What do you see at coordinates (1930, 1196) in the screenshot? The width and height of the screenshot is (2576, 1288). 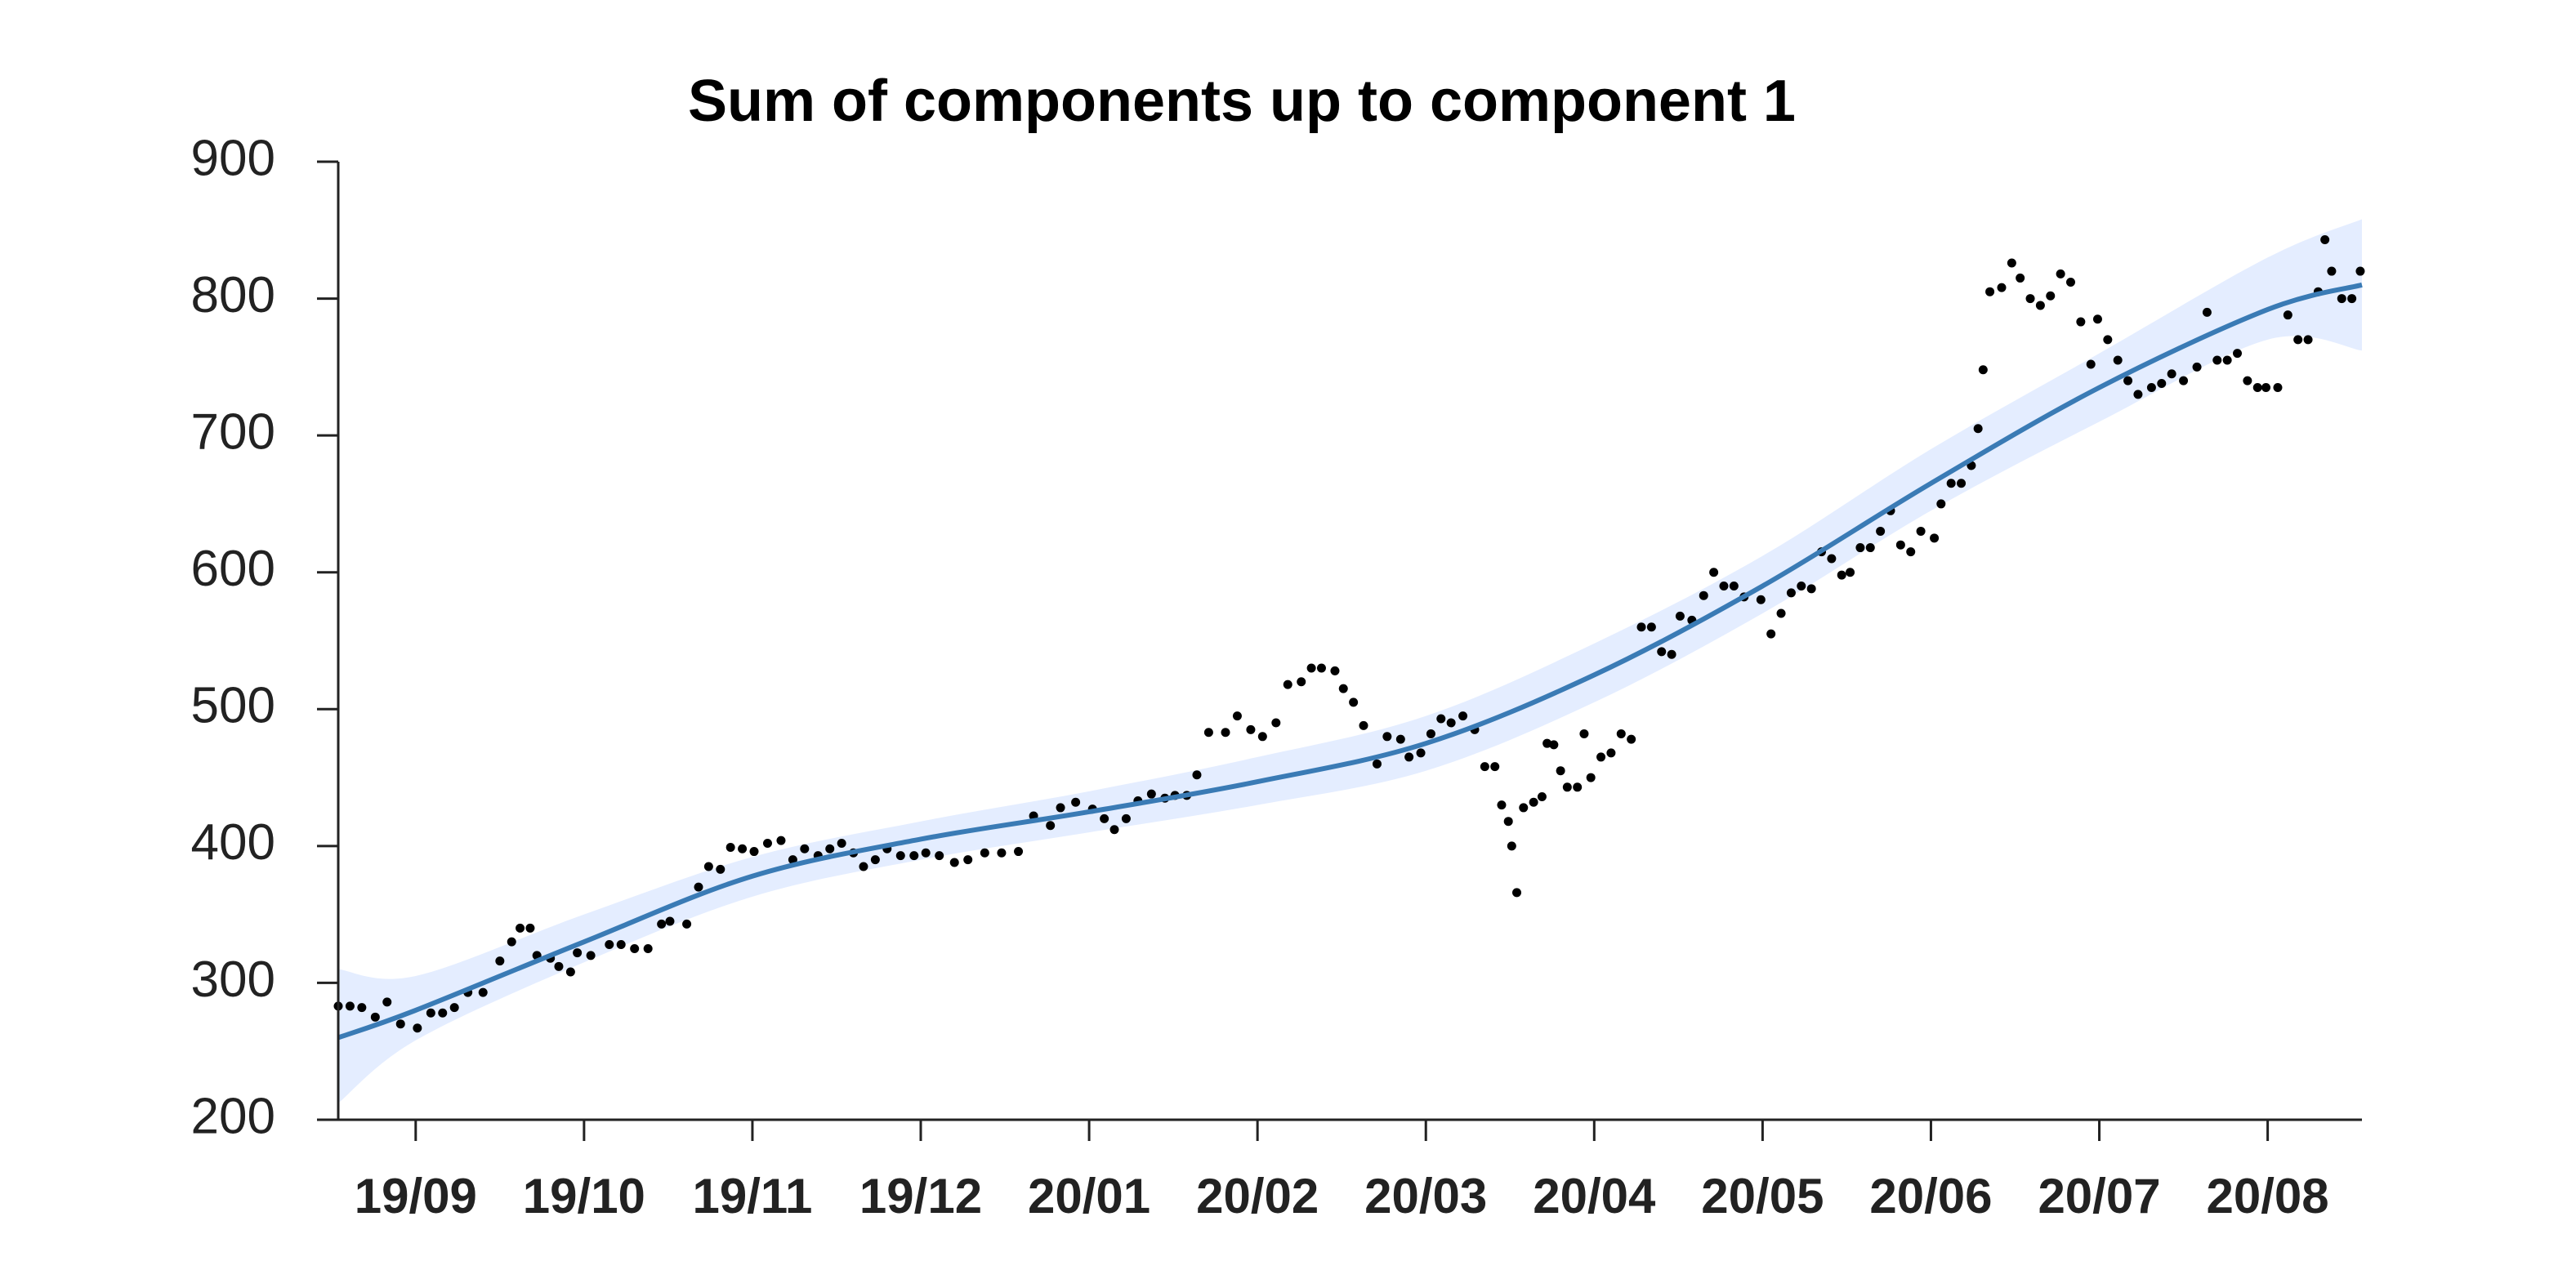 I see `x-tick-label: 20/06` at bounding box center [1930, 1196].